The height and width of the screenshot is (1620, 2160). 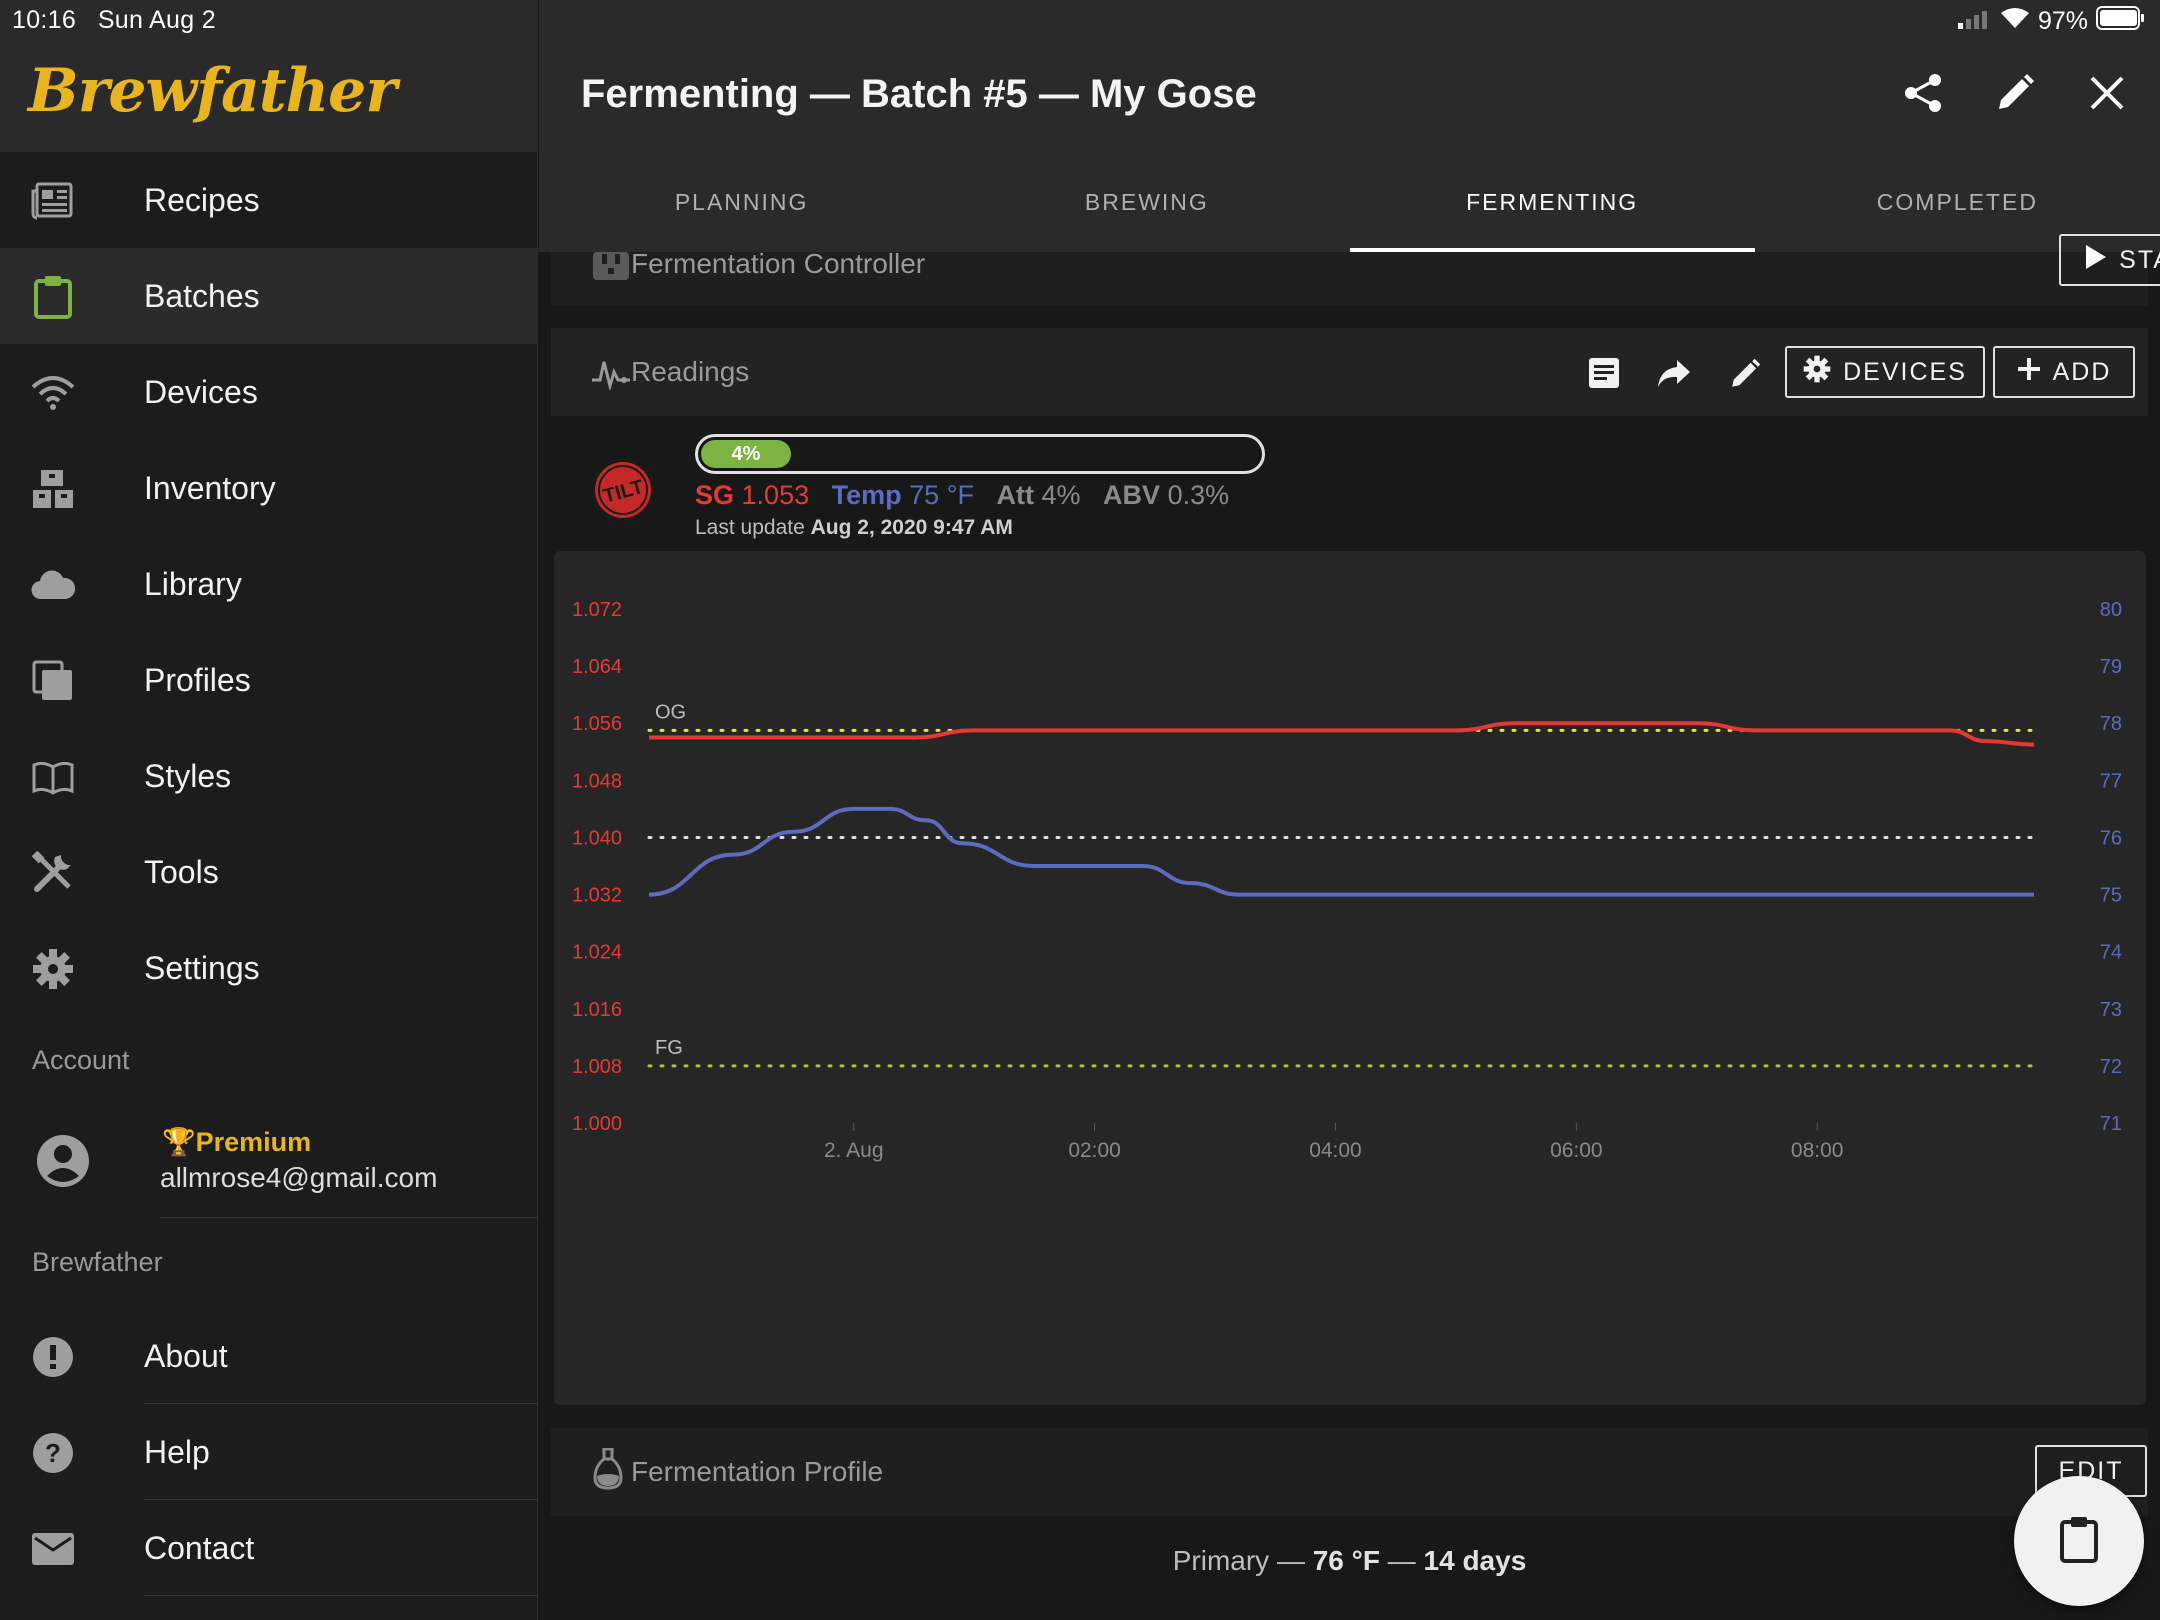 What do you see at coordinates (2096, 260) in the screenshot?
I see `play-icon` at bounding box center [2096, 260].